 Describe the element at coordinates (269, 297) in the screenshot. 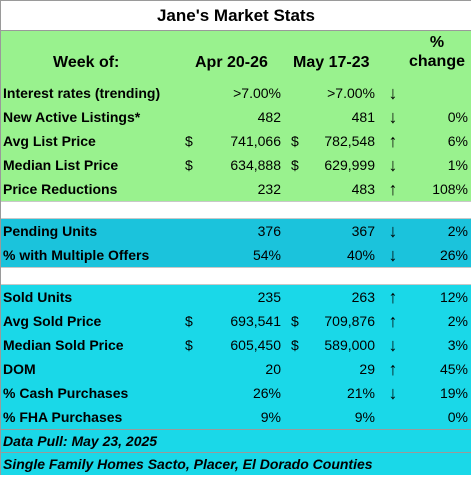

I see `week1-value: 235` at that location.